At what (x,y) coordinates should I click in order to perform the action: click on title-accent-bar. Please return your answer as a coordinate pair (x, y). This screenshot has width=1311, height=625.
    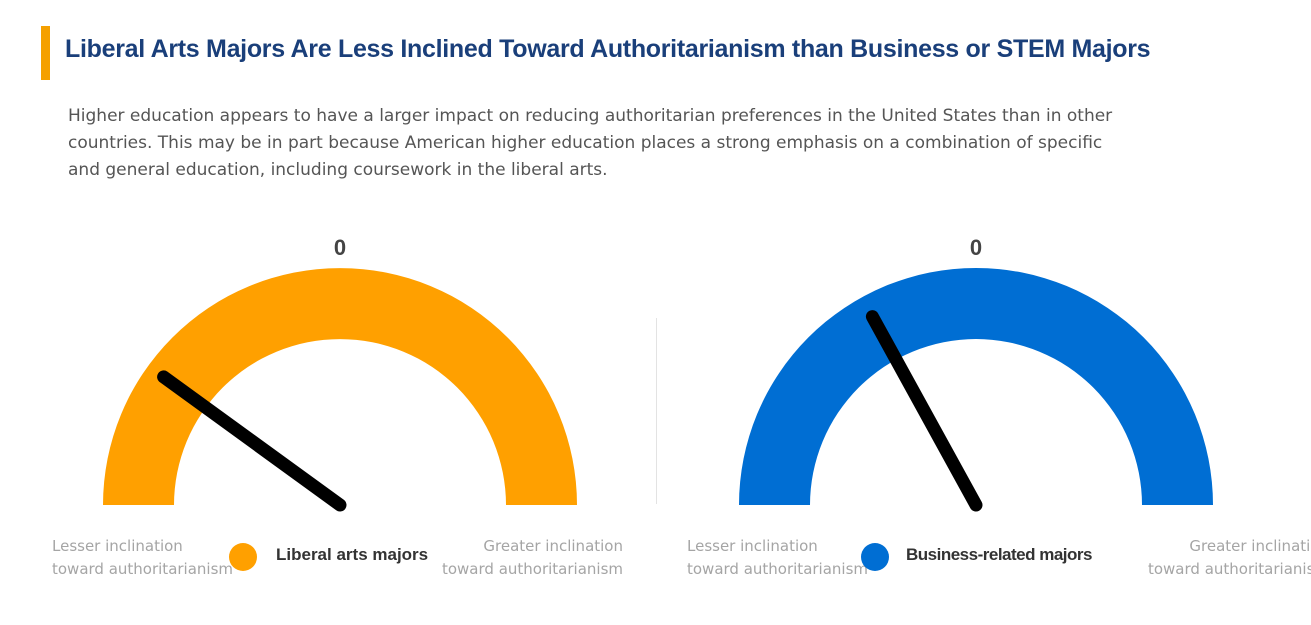
    Looking at the image, I should click on (45, 53).